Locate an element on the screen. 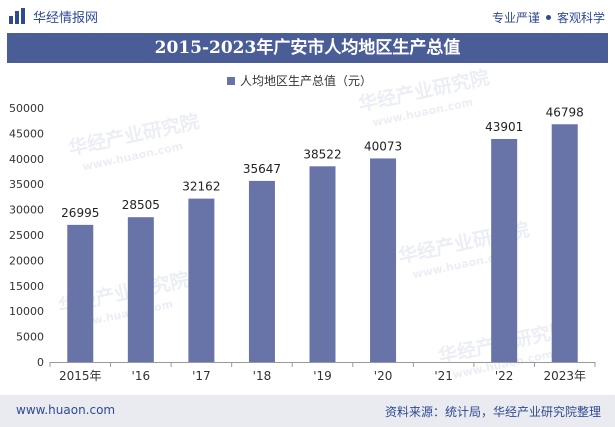  y-tick-label: 15000 is located at coordinates (26, 286).